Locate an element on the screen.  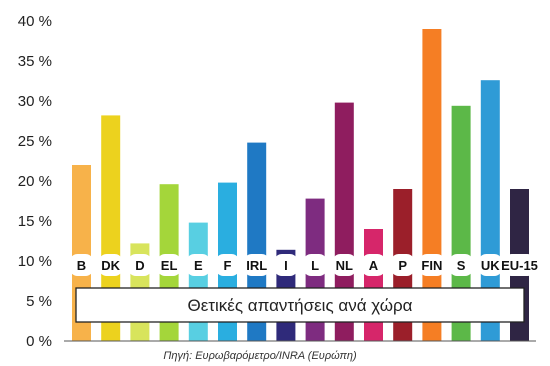
y-tick-label: 30 % is located at coordinates (35, 101).